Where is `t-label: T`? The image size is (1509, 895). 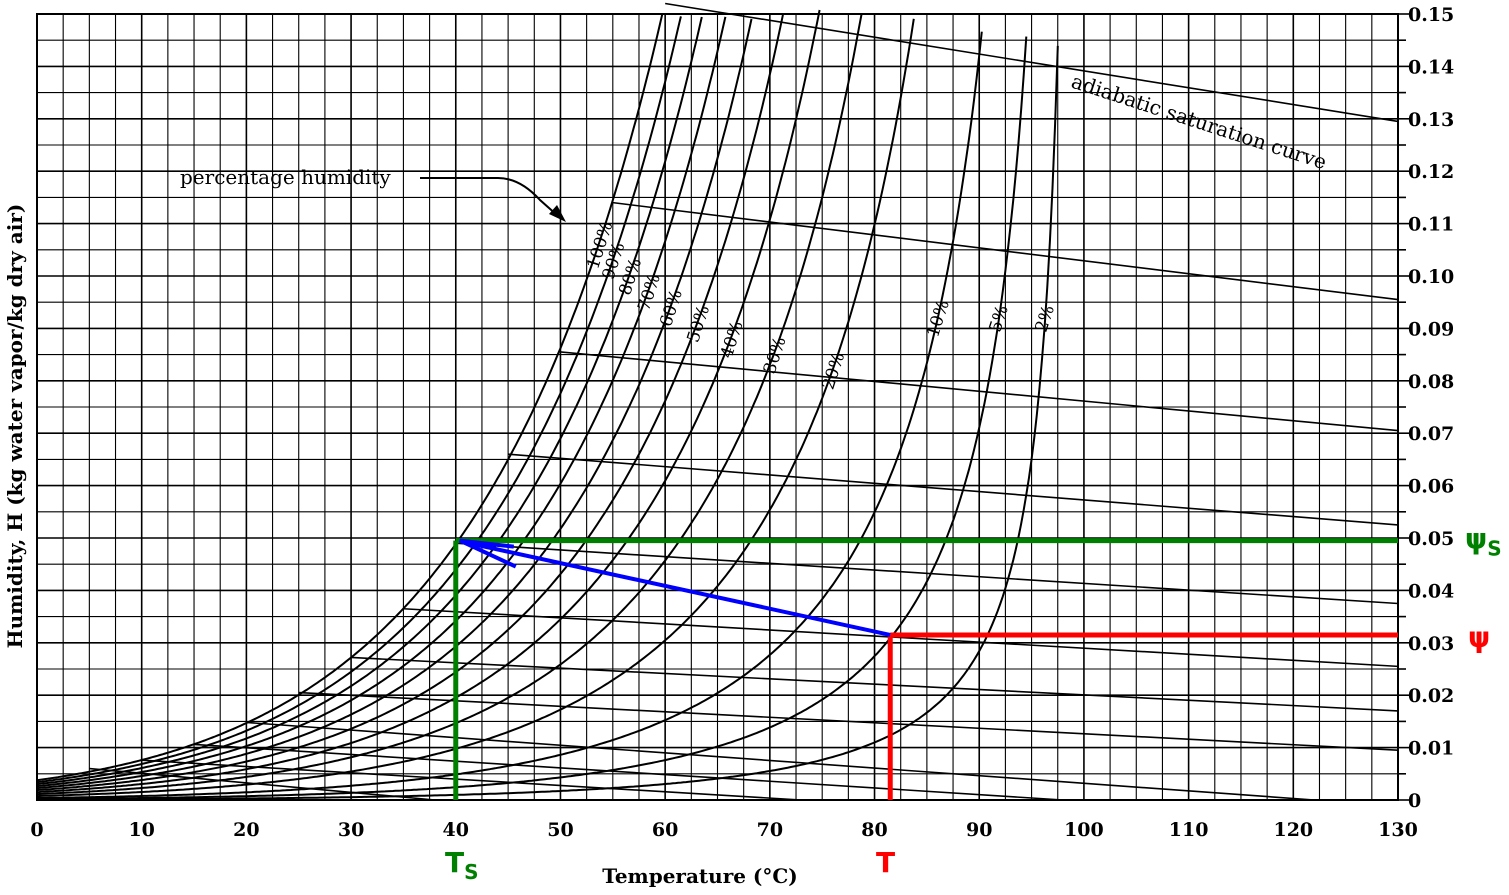 t-label: T is located at coordinates (885, 862).